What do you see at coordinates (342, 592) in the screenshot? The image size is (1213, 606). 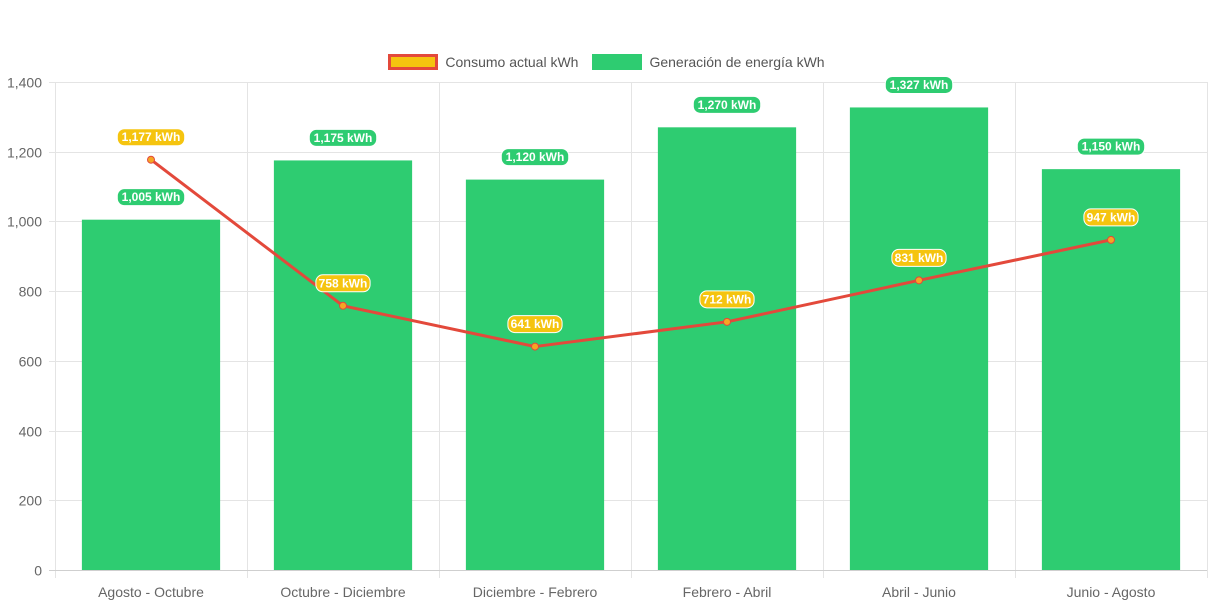 I see `x-tick-label: Octubre - Diciembre` at bounding box center [342, 592].